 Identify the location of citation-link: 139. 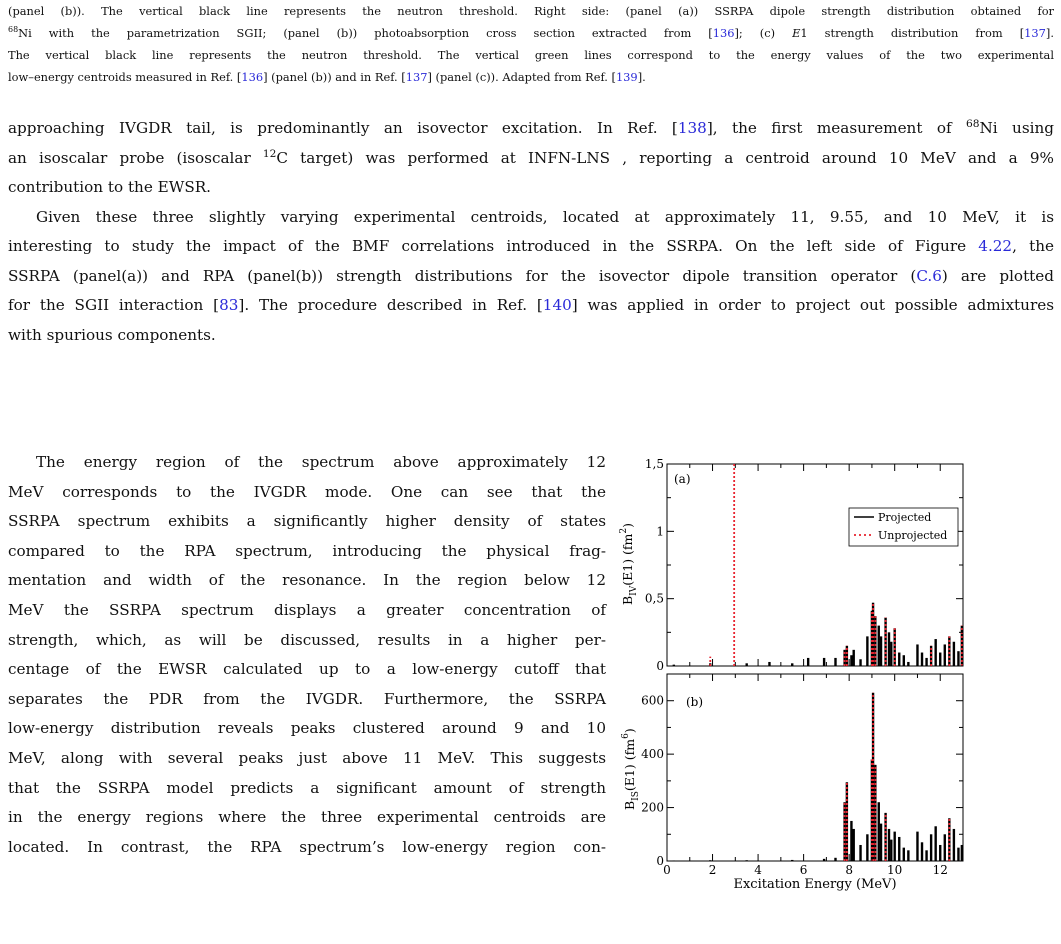
(626, 77).